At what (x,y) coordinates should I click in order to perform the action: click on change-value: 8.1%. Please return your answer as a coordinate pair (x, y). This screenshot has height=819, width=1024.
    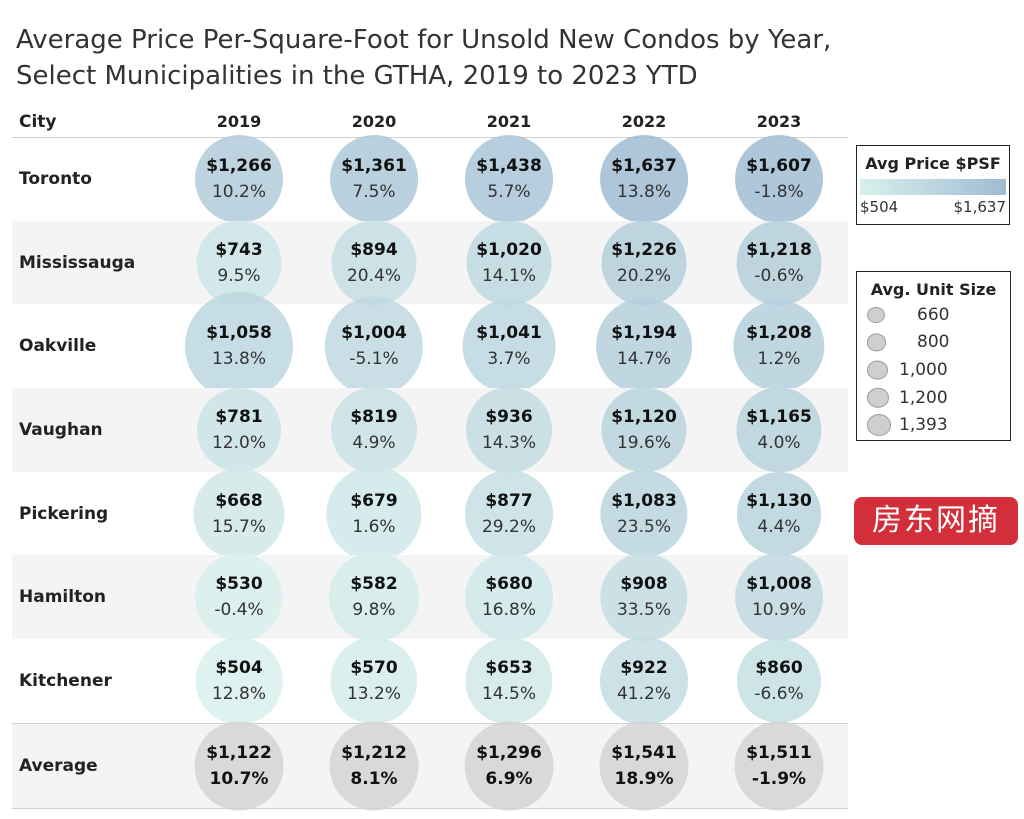
    Looking at the image, I should click on (374, 778).